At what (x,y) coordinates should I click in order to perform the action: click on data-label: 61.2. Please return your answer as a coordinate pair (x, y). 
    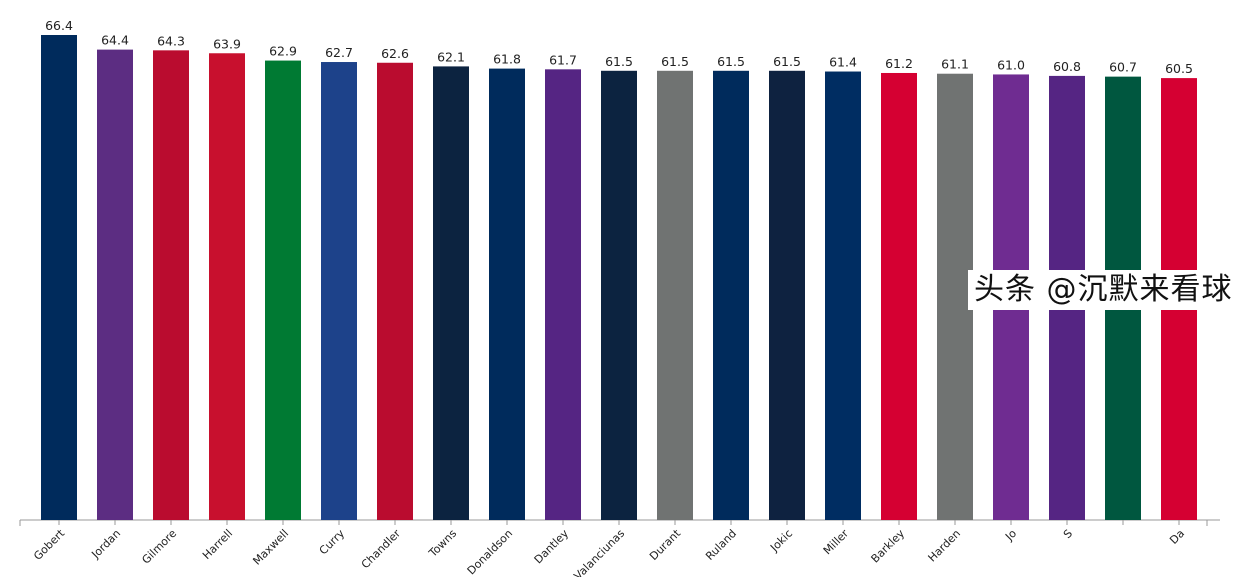
    Looking at the image, I should click on (899, 63).